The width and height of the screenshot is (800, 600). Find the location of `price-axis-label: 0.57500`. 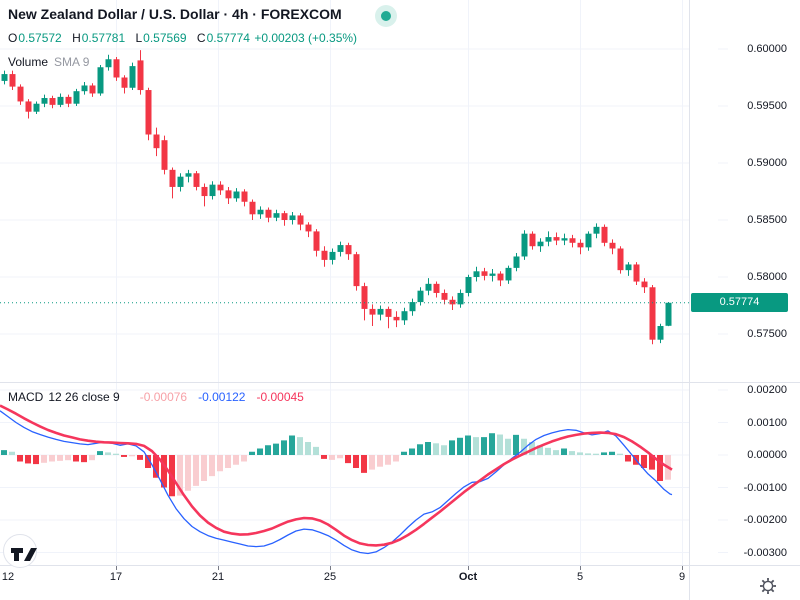

price-axis-label: 0.57500 is located at coordinates (767, 334).